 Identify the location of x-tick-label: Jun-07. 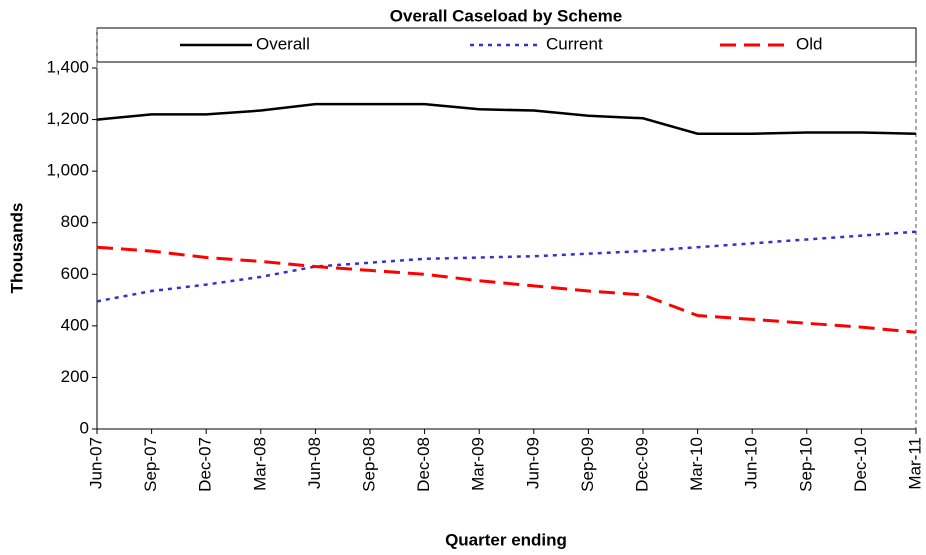
(95, 463).